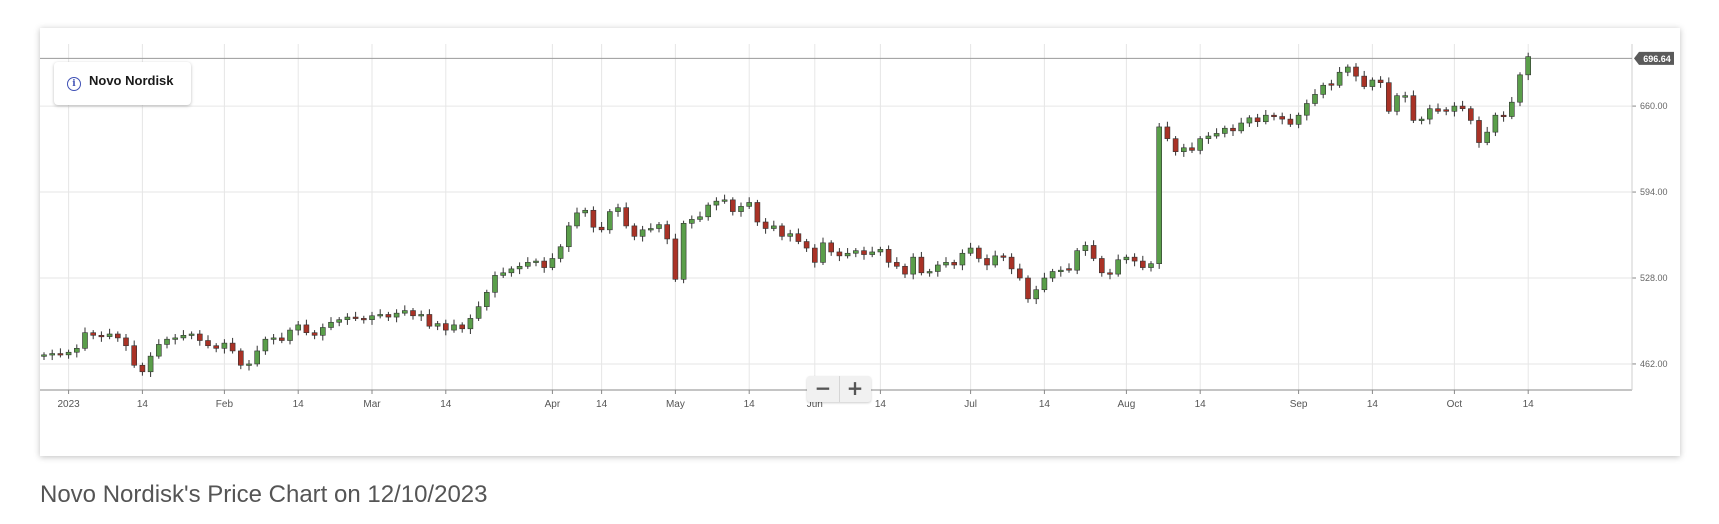 Image resolution: width=1719 pixels, height=524 pixels. Describe the element at coordinates (74, 84) in the screenshot. I see `info-icon: i` at that location.